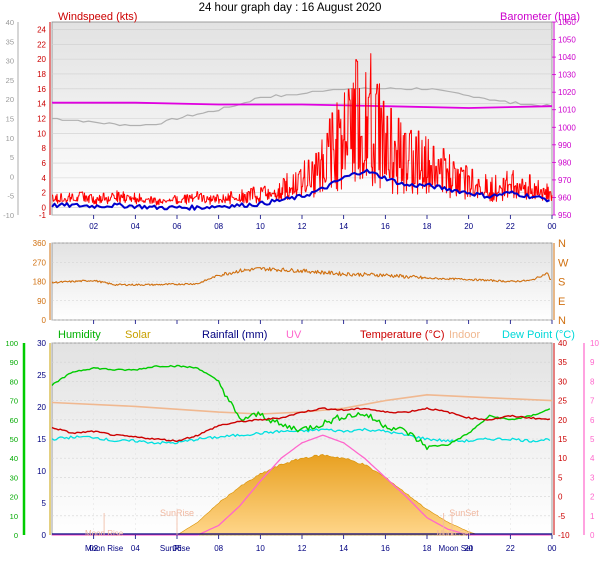 The width and height of the screenshot is (608, 561). What do you see at coordinates (135, 226) in the screenshot?
I see `hour-tick-label: 04` at bounding box center [135, 226].